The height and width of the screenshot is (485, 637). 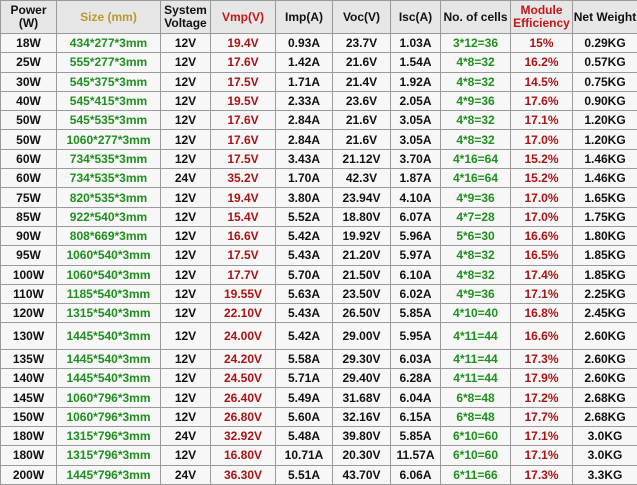 What do you see at coordinates (108, 294) in the screenshot?
I see `table-cell: 1185*540*3mm` at bounding box center [108, 294].